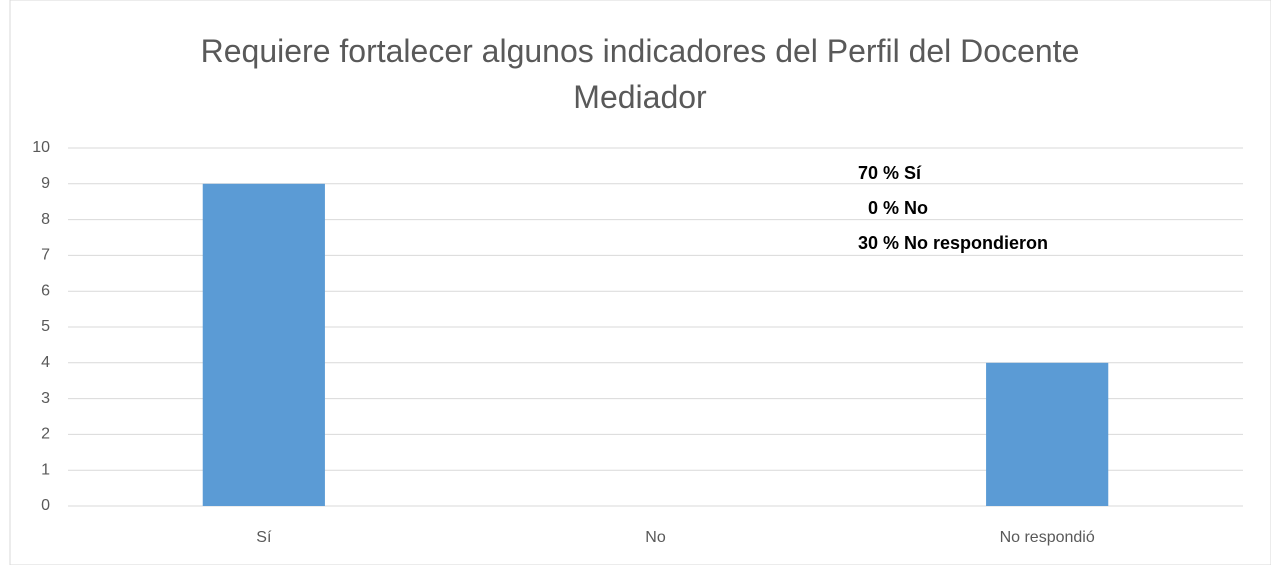  What do you see at coordinates (45, 505) in the screenshot?
I see `y-tick-label: 0` at bounding box center [45, 505].